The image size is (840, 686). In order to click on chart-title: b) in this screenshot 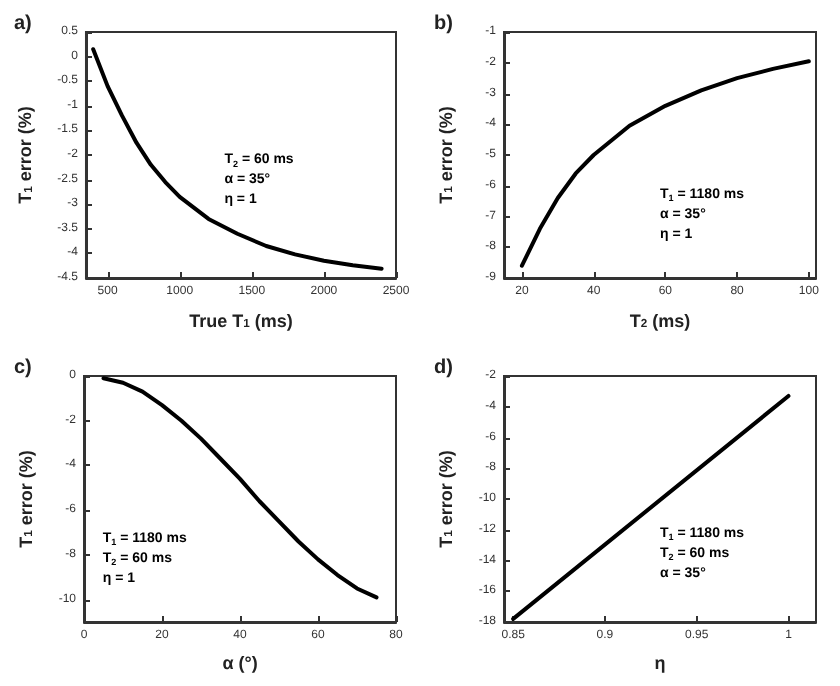, I will do `click(443, 24)`.